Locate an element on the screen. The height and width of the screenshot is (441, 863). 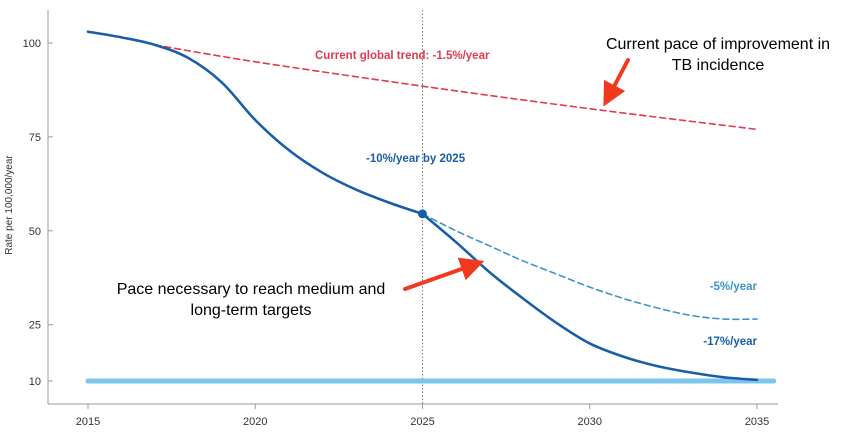
callout-current-pace-line-1: Current pace of improvement in is located at coordinates (718, 44).